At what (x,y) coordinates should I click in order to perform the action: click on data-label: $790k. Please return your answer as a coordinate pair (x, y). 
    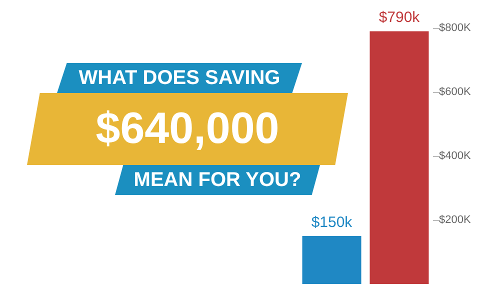
    Looking at the image, I should click on (399, 17).